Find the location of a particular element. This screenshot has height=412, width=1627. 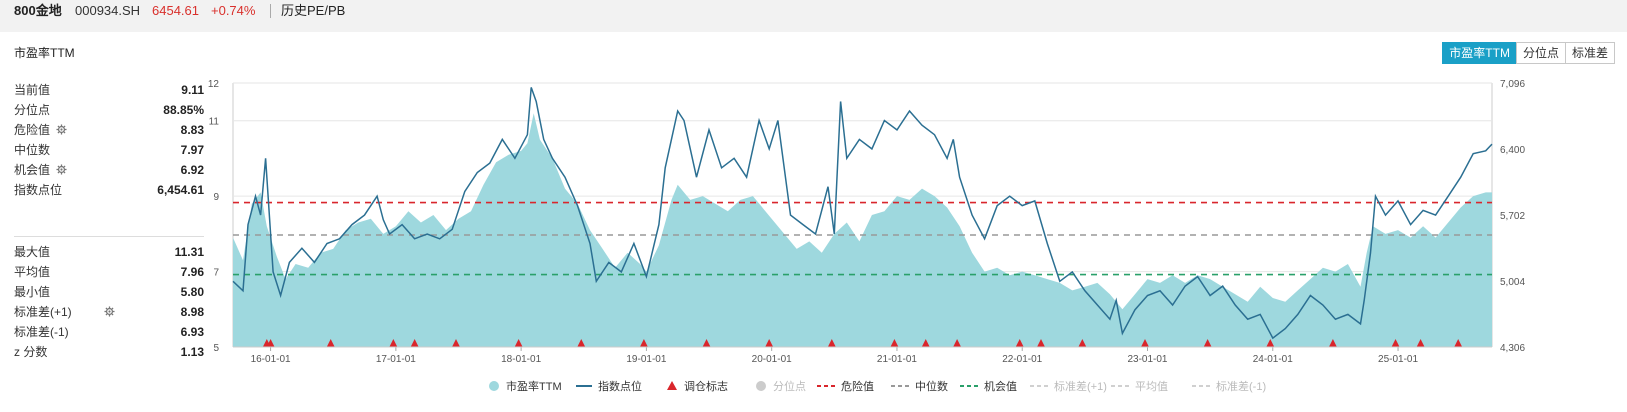

stat-label: 标准差(-1) is located at coordinates (41, 332).